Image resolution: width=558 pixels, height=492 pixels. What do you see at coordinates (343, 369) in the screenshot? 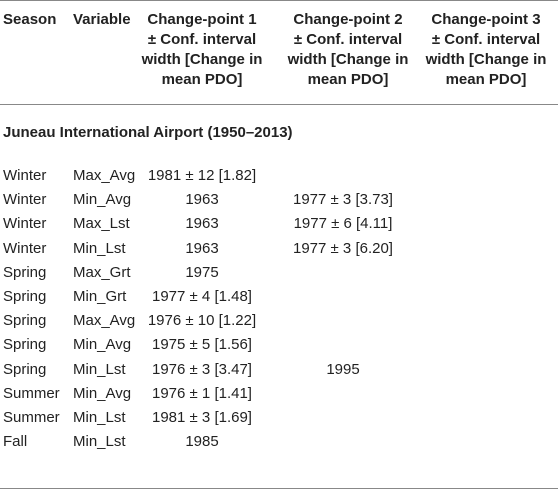
I see `cell-change-point-2: 1995` at bounding box center [343, 369].